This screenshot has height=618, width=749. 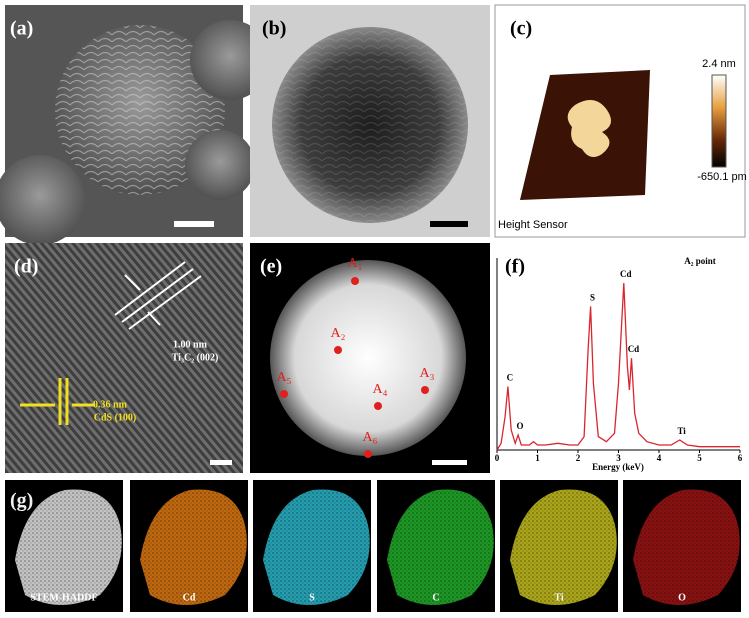 What do you see at coordinates (521, 29) in the screenshot?
I see `panel-label: (c)` at bounding box center [521, 29].